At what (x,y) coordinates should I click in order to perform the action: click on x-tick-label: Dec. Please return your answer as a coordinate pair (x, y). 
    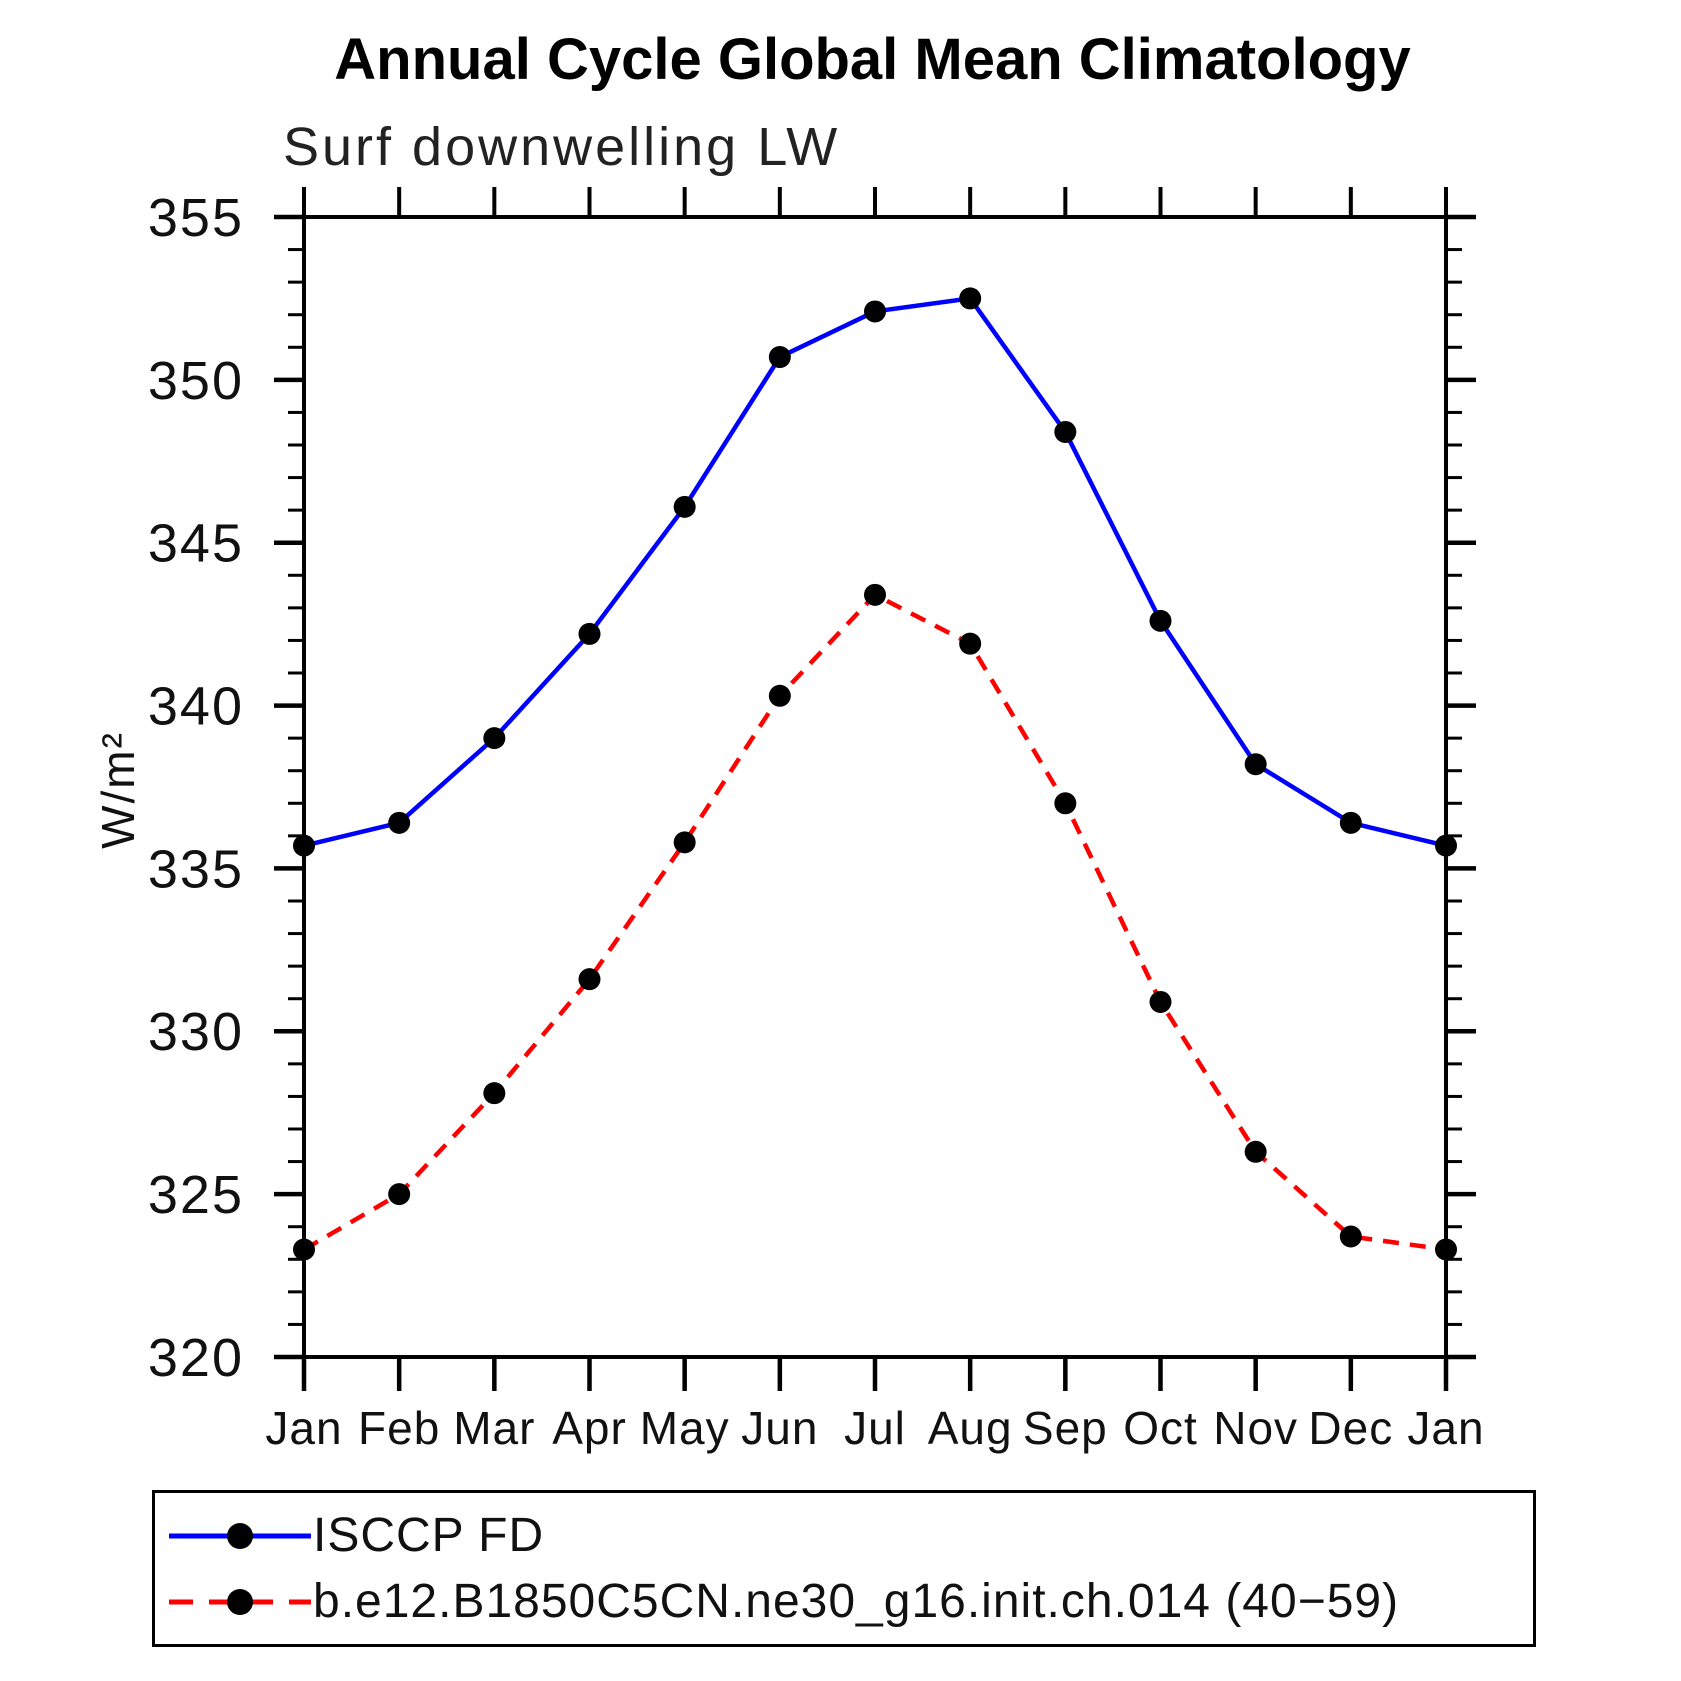
    Looking at the image, I should click on (1350, 1428).